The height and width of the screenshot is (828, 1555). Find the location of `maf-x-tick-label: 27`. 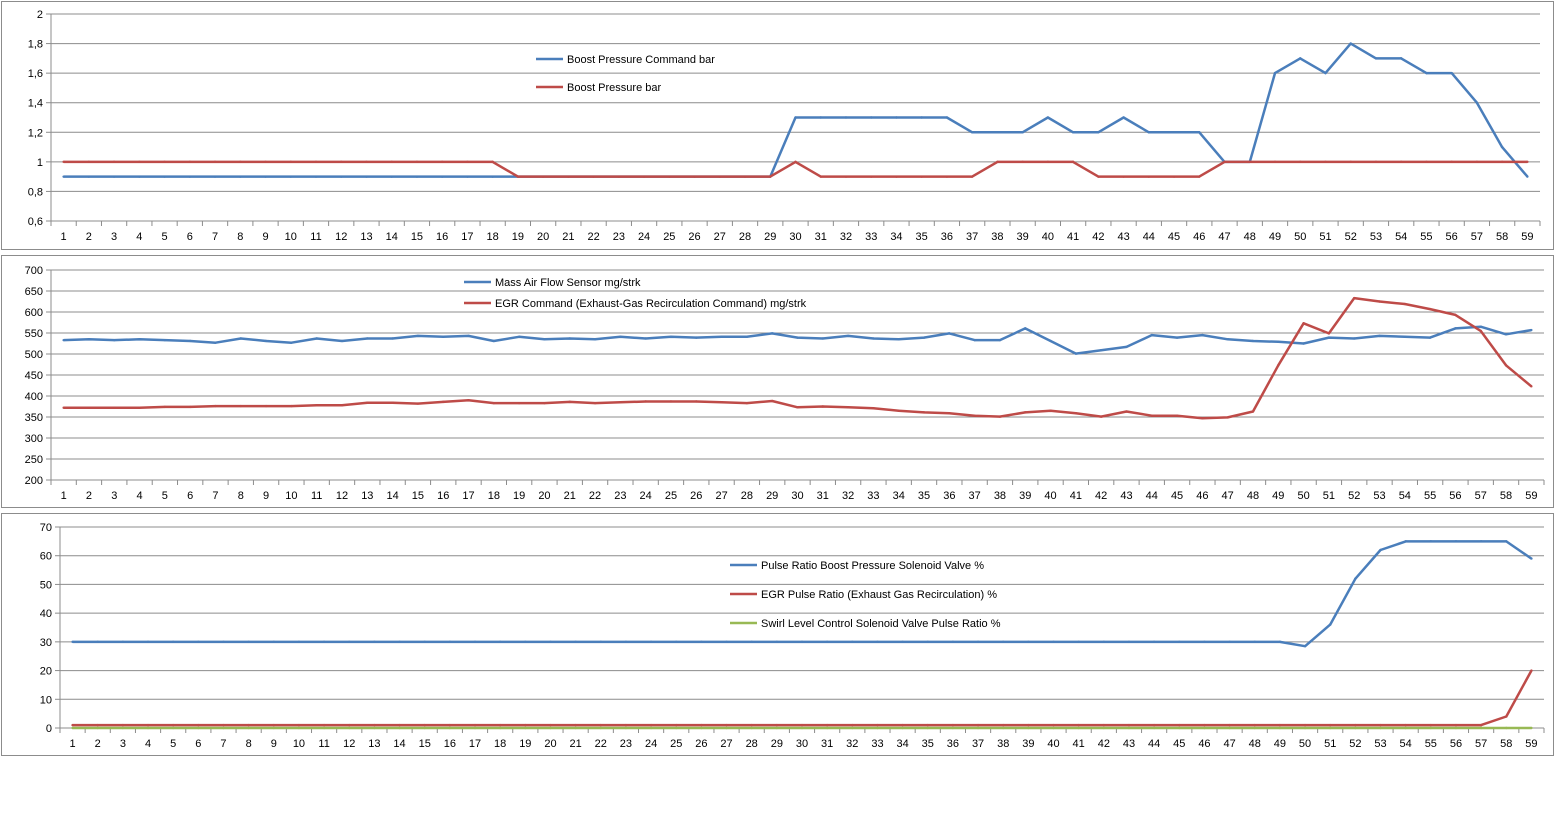

maf-x-tick-label: 27 is located at coordinates (721, 496).